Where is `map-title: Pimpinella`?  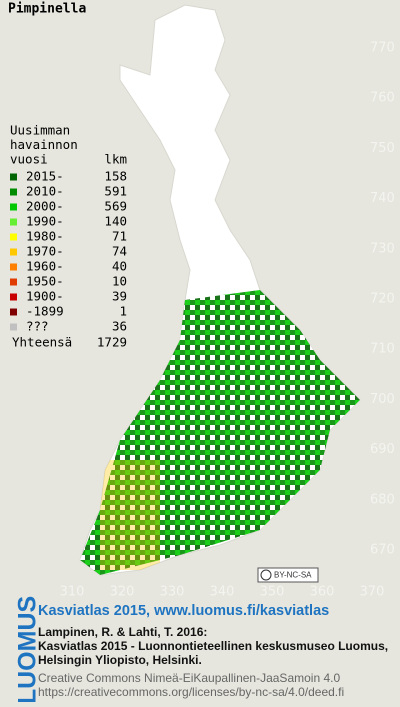
map-title: Pimpinella is located at coordinates (47, 9).